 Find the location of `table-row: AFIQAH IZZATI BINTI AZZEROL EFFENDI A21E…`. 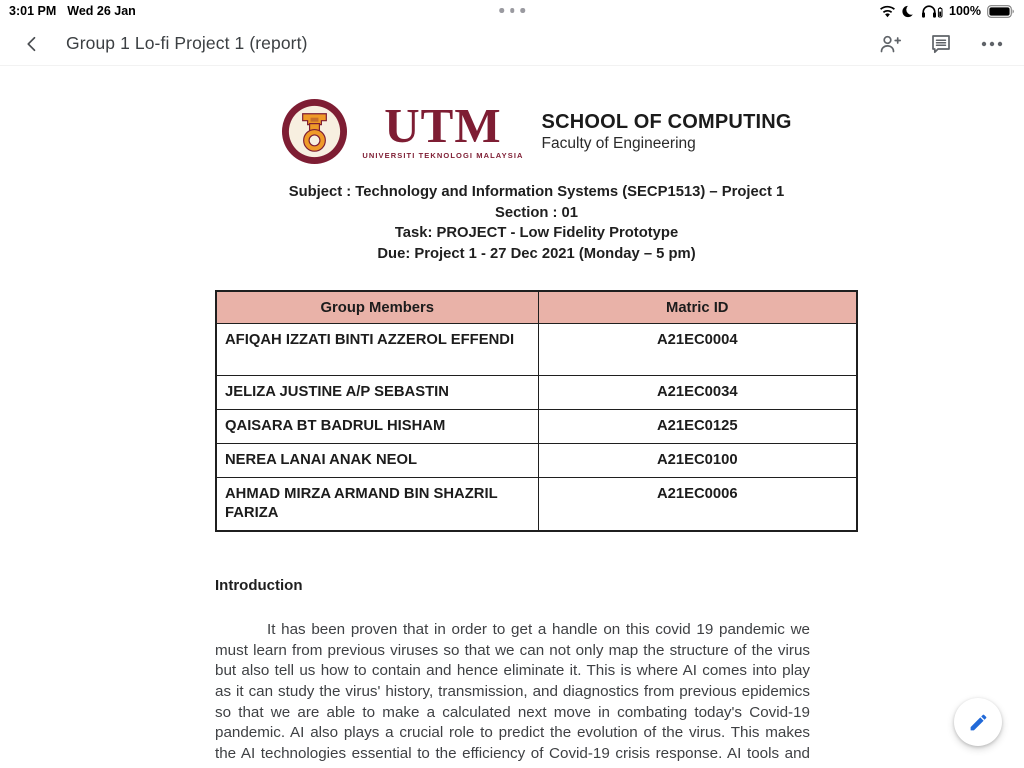

table-row: AFIQAH IZZATI BINTI AZZEROL EFFENDI A21E… is located at coordinates (536, 349).